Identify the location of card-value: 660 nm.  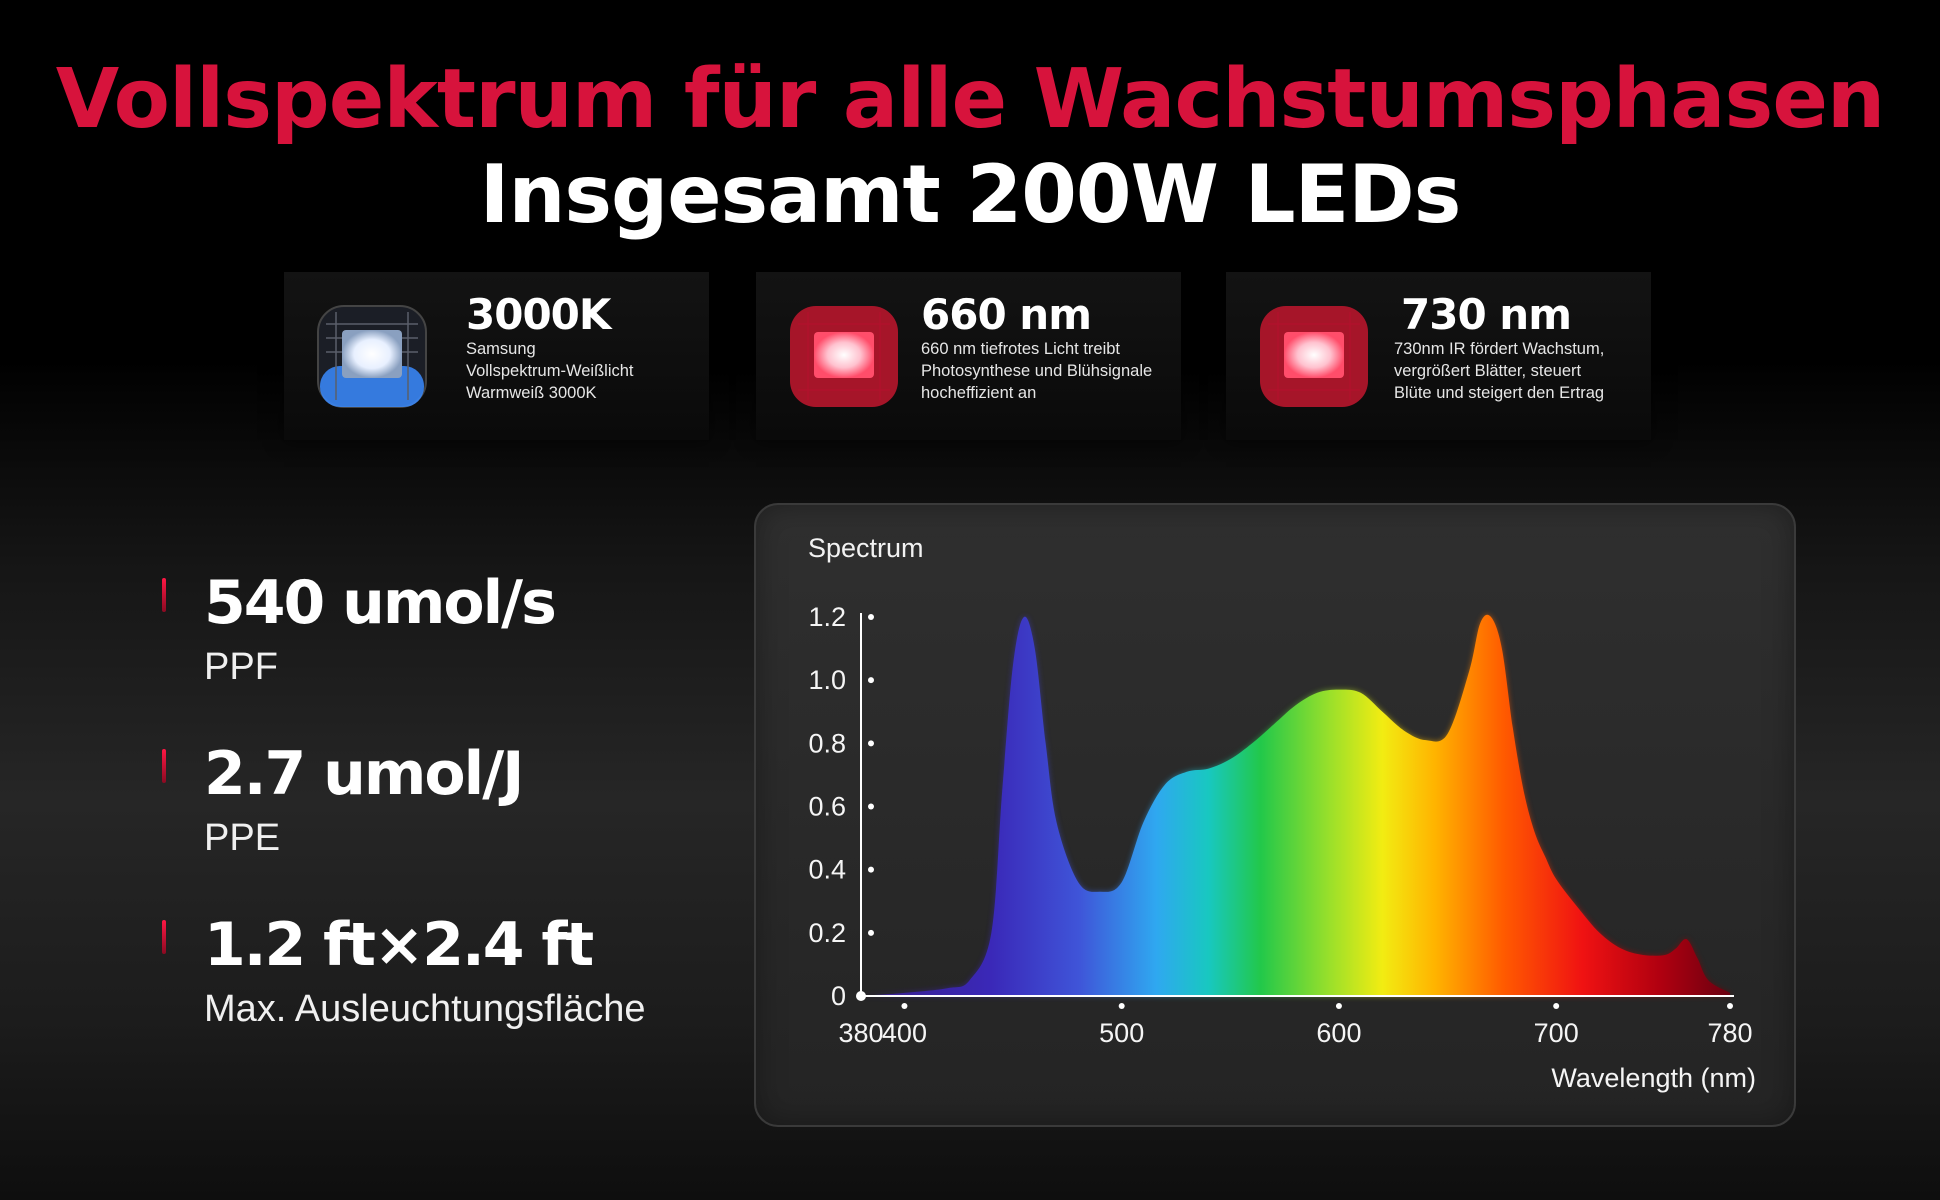
(1006, 314).